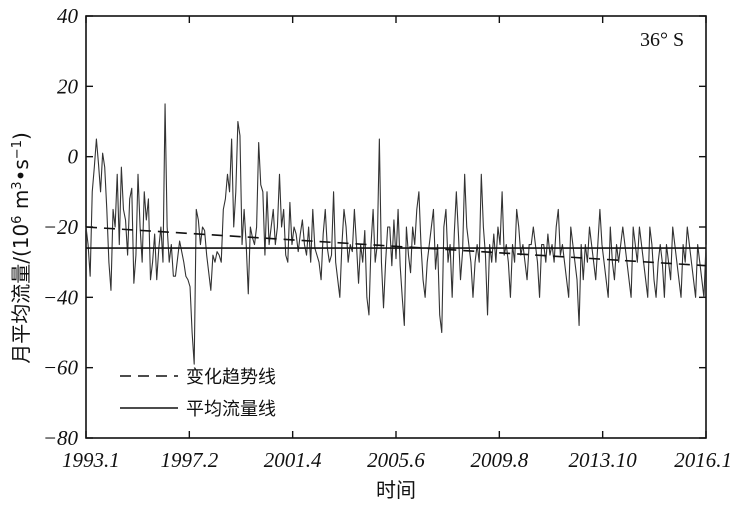 Image resolution: width=744 pixels, height=505 pixels. Describe the element at coordinates (231, 409) in the screenshot. I see `legend-mean-label: 平均流量线` at that location.